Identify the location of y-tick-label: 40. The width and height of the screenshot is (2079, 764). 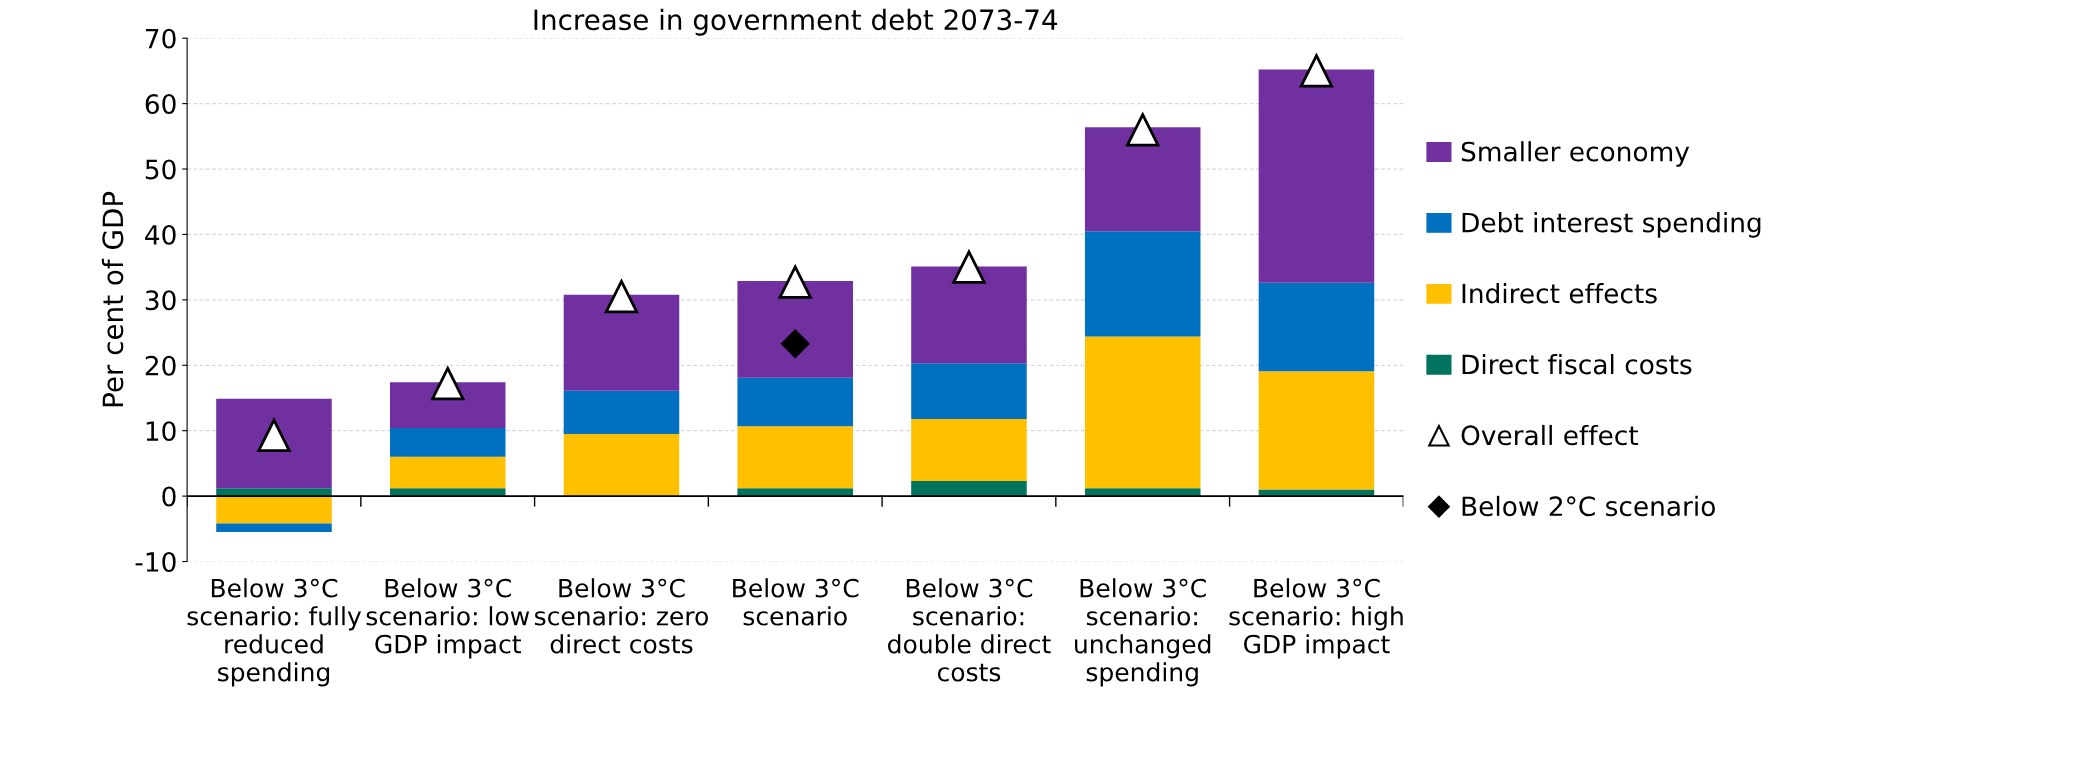
(160, 234).